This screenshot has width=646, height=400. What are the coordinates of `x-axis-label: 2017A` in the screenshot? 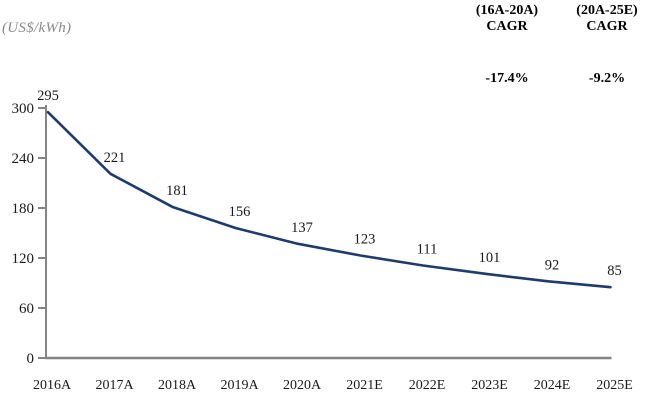 It's located at (114, 385).